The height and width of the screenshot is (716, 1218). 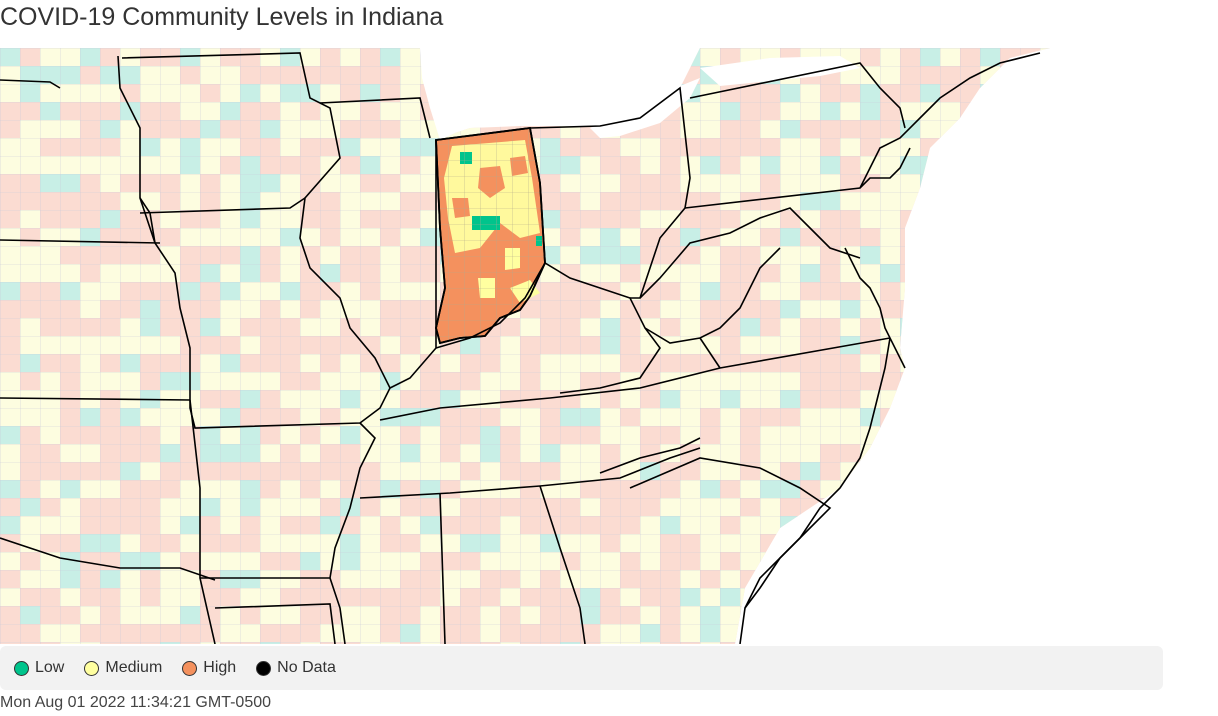 I want to click on indiana-state, so click(x=490, y=235).